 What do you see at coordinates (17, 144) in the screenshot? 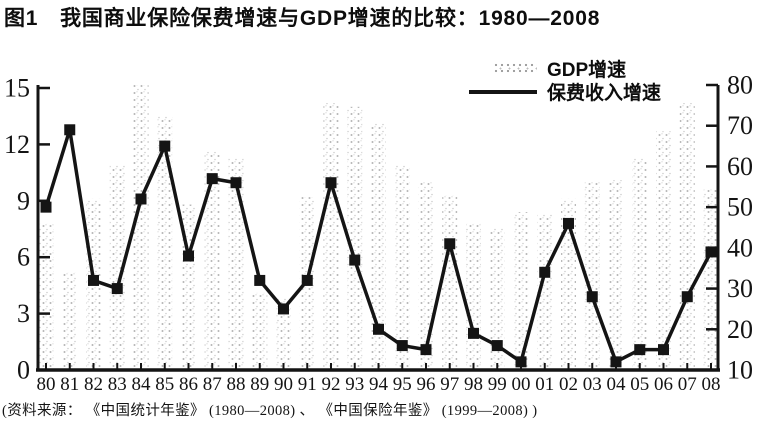
I see `left-axis-tick-label: 12` at bounding box center [17, 144].